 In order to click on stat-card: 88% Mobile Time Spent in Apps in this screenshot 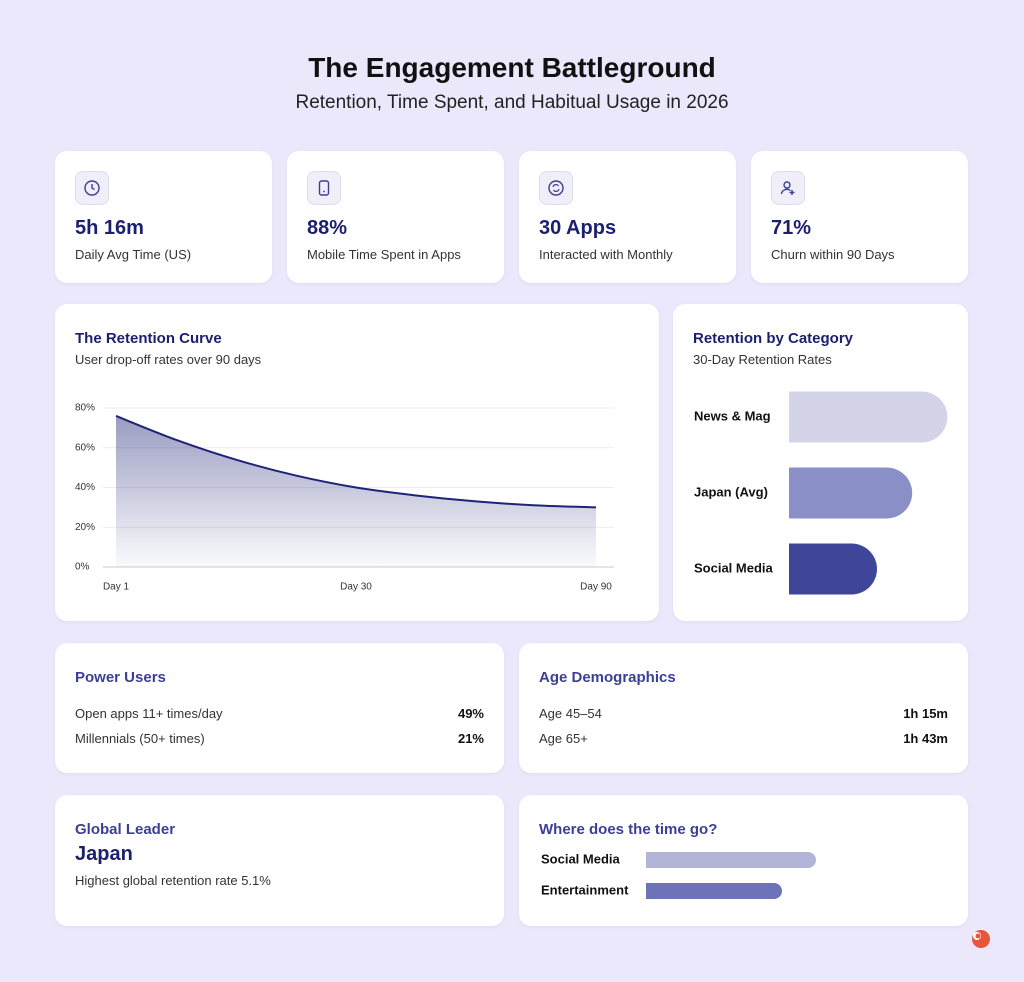, I will do `click(395, 217)`.